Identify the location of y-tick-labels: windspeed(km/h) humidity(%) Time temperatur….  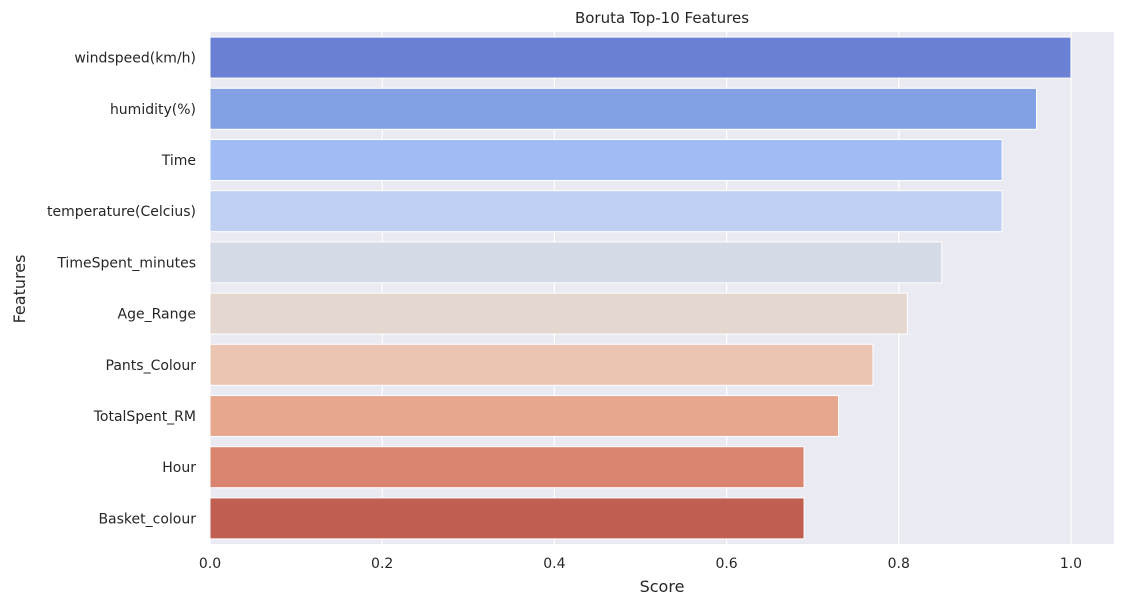
(121, 289).